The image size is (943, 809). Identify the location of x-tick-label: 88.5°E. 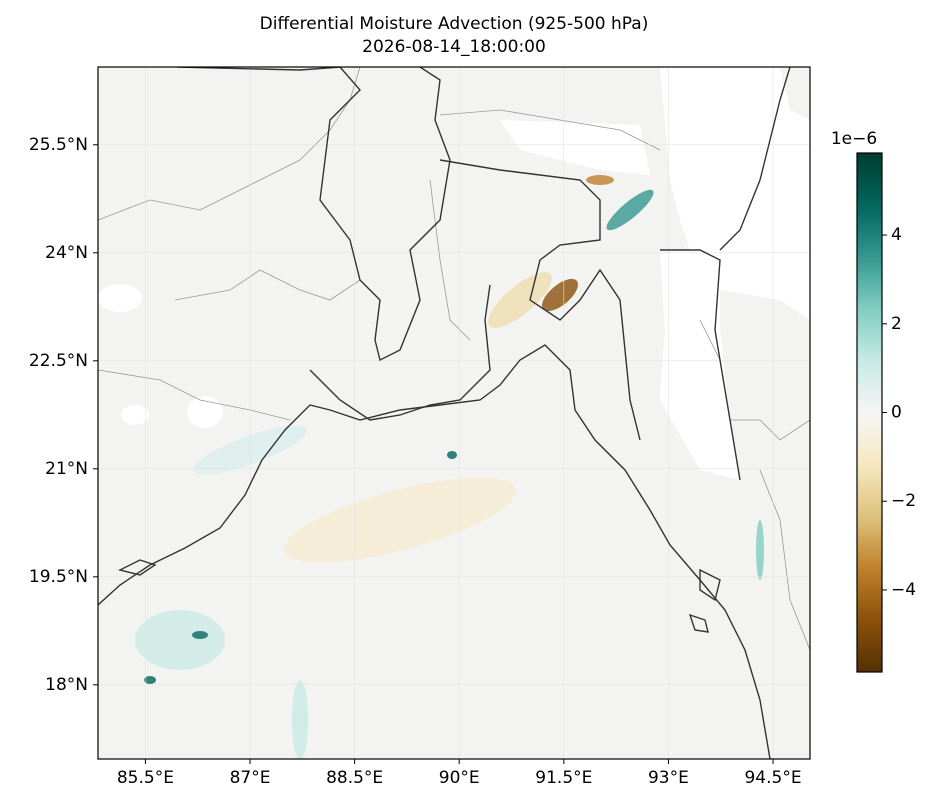
(354, 778).